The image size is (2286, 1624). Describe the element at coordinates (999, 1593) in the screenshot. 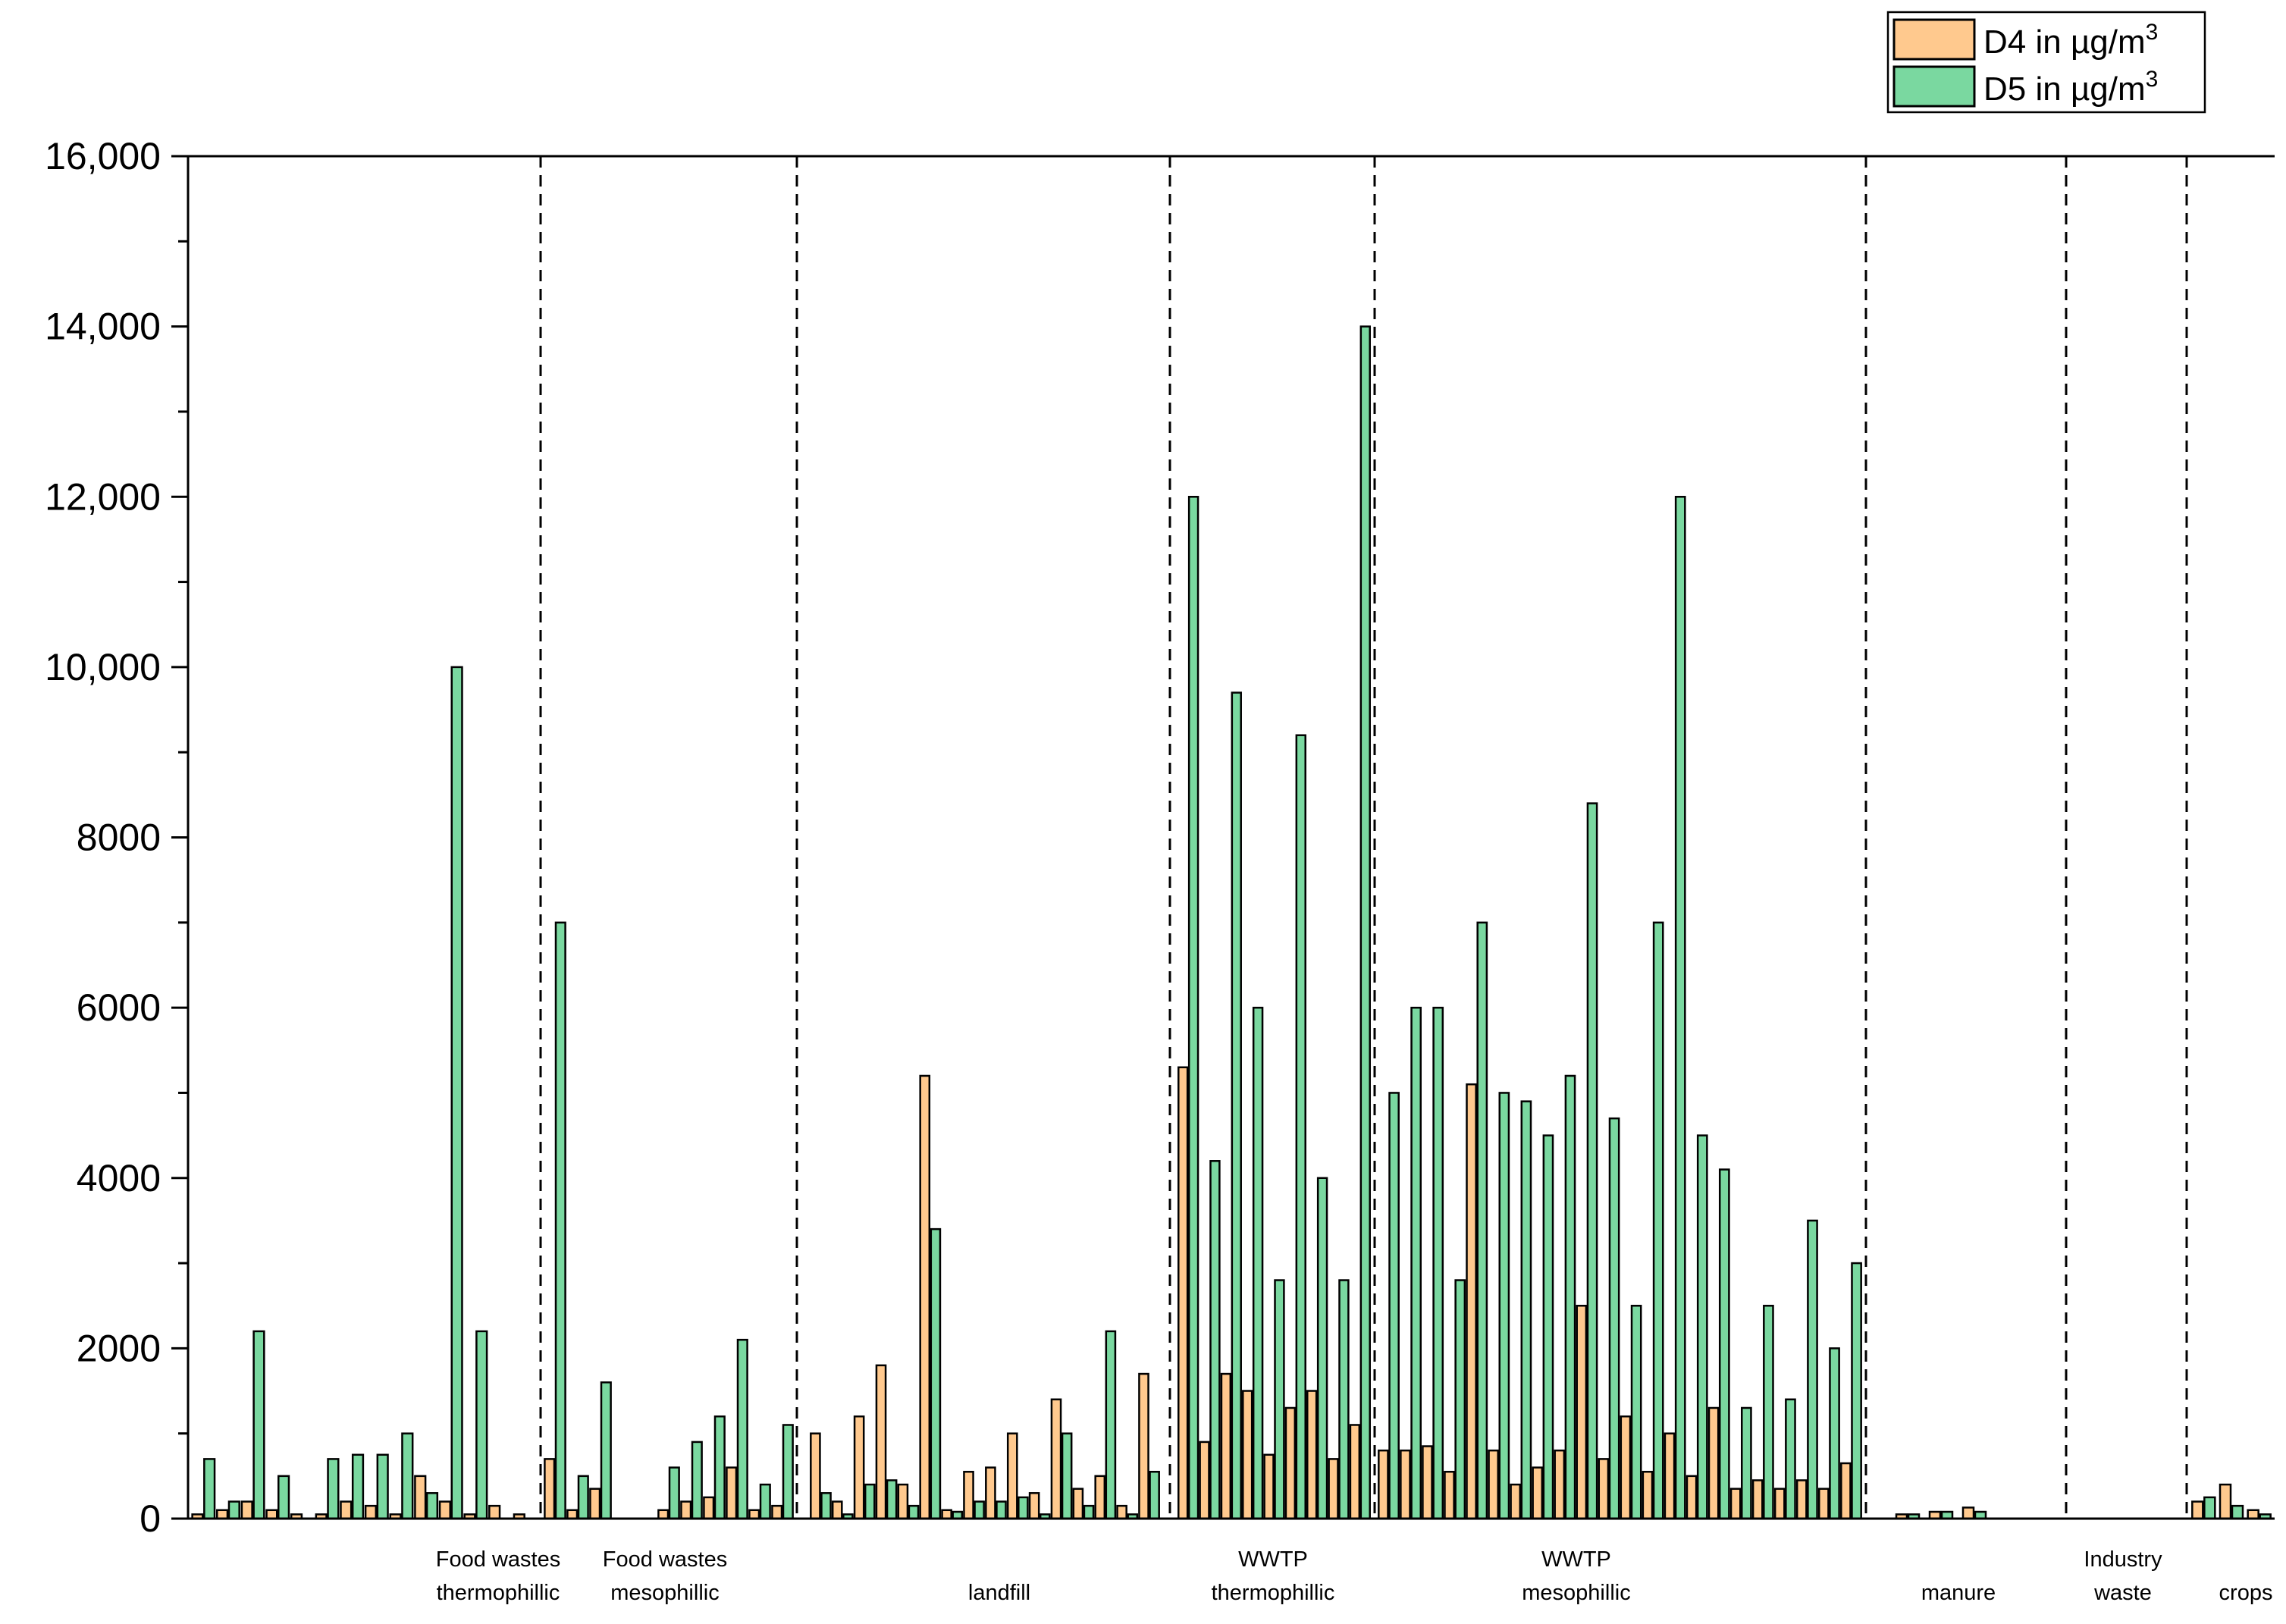

I see `group-label: landfill` at that location.